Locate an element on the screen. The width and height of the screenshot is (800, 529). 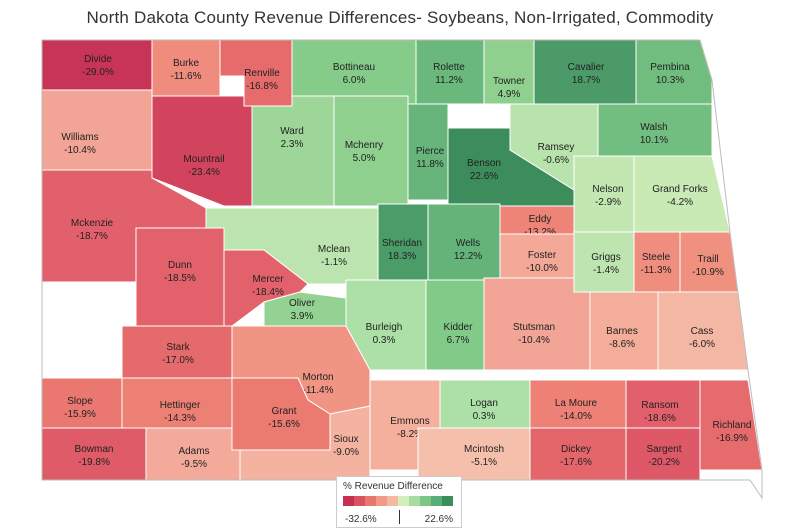
county-mcintosh: Mcintosh -5.1% is located at coordinates (474, 454).